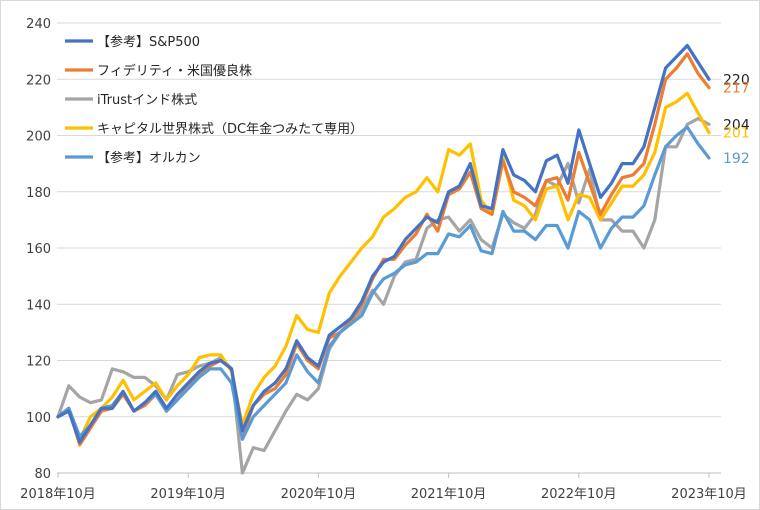 The height and width of the screenshot is (510, 760). Describe the element at coordinates (736, 159) in the screenshot. I see `series-end-label: 192` at that location.